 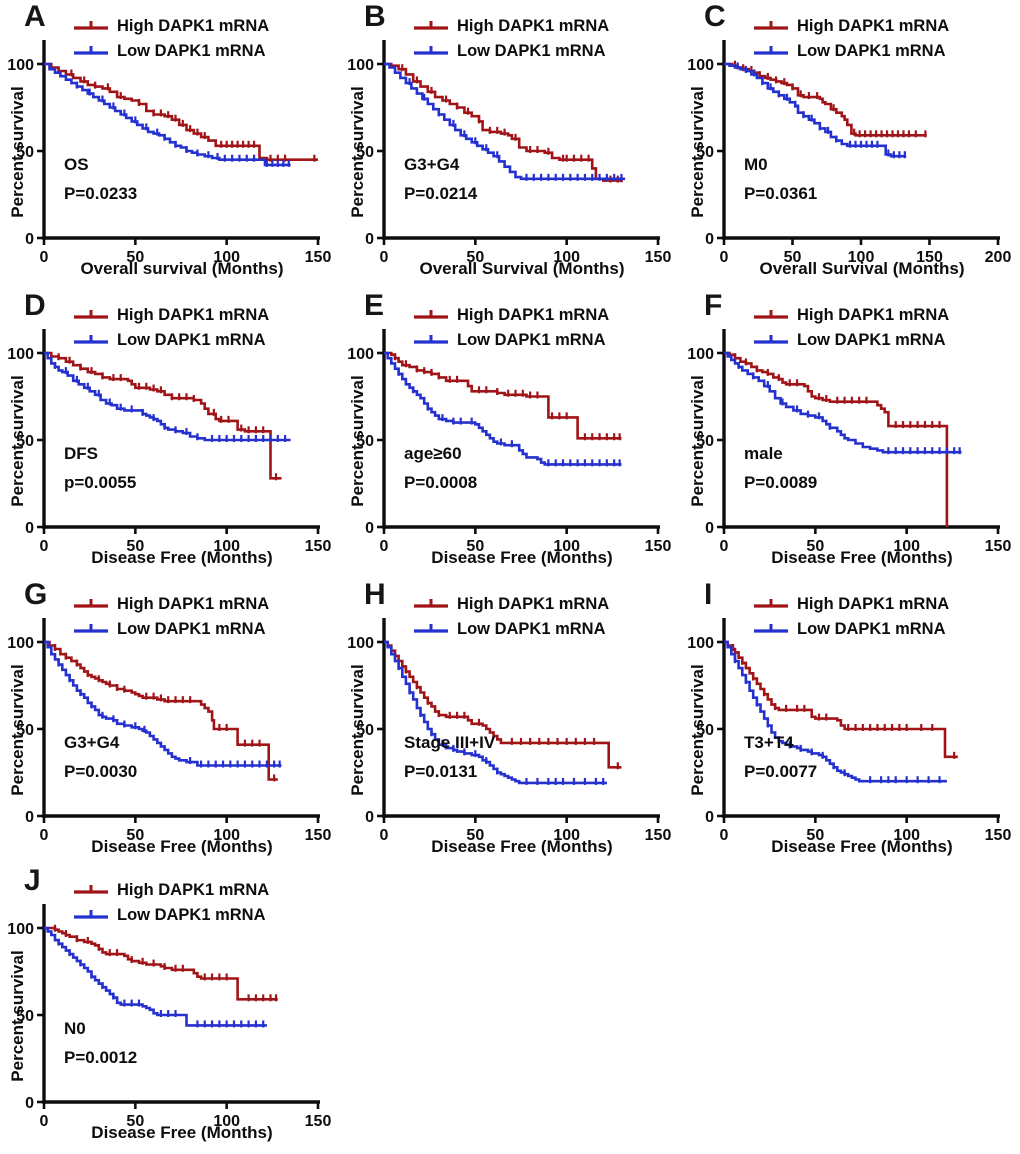 What do you see at coordinates (709, 594) in the screenshot?
I see `panel-letter: I` at bounding box center [709, 594].